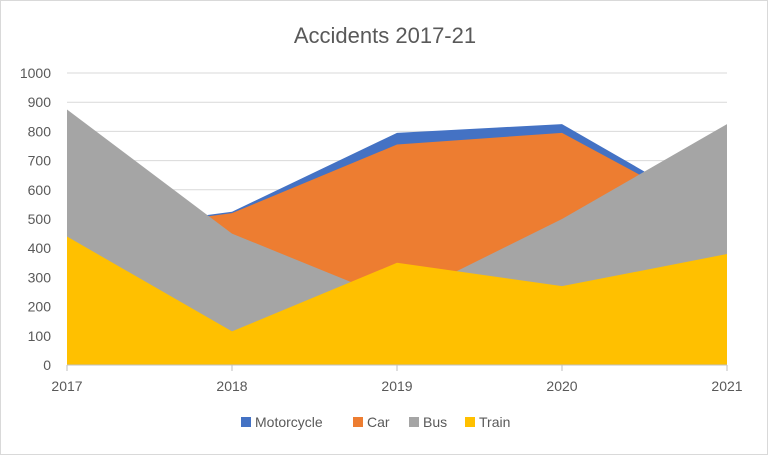 Image resolution: width=768 pixels, height=456 pixels. What do you see at coordinates (435, 422) in the screenshot?
I see `legend-label-bus: Bus` at bounding box center [435, 422].